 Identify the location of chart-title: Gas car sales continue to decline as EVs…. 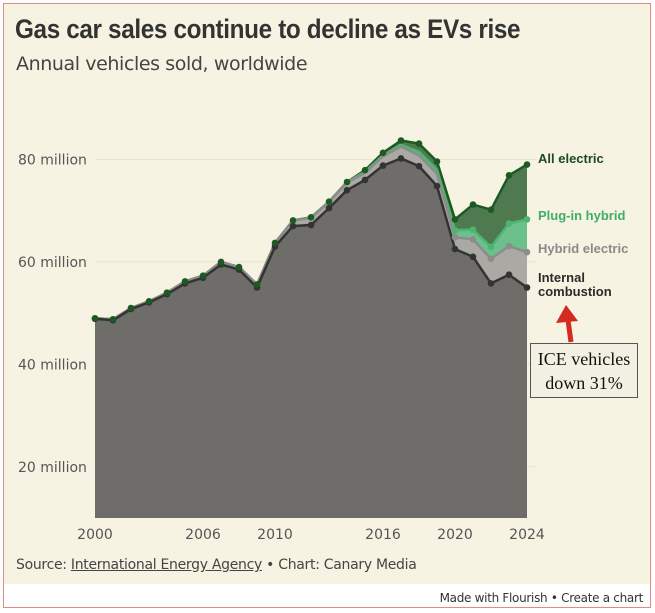
(268, 29).